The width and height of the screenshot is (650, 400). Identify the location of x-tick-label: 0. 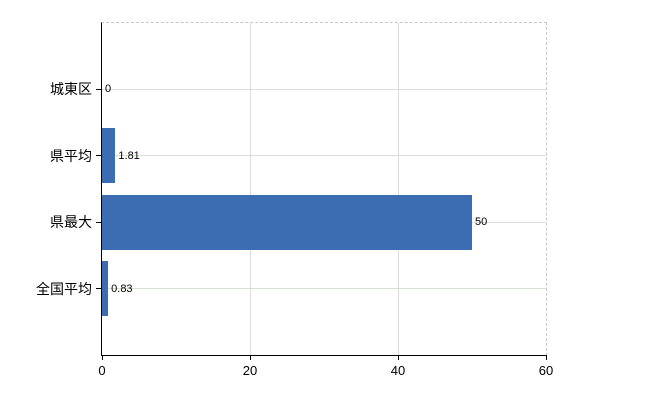
(102, 370).